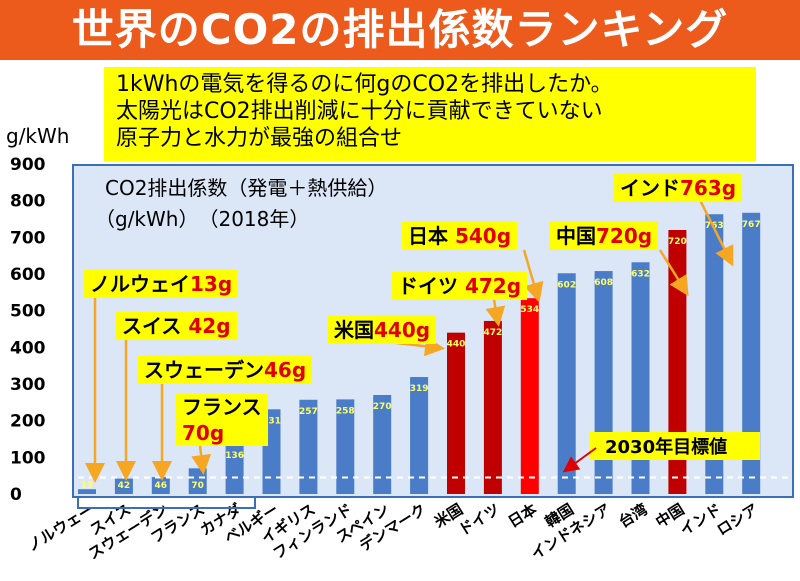 The height and width of the screenshot is (581, 800). What do you see at coordinates (364, 84) in the screenshot?
I see `note-line-1: 1kWhの電気を得るのに何gのCO2を排出したか。` at bounding box center [364, 84].